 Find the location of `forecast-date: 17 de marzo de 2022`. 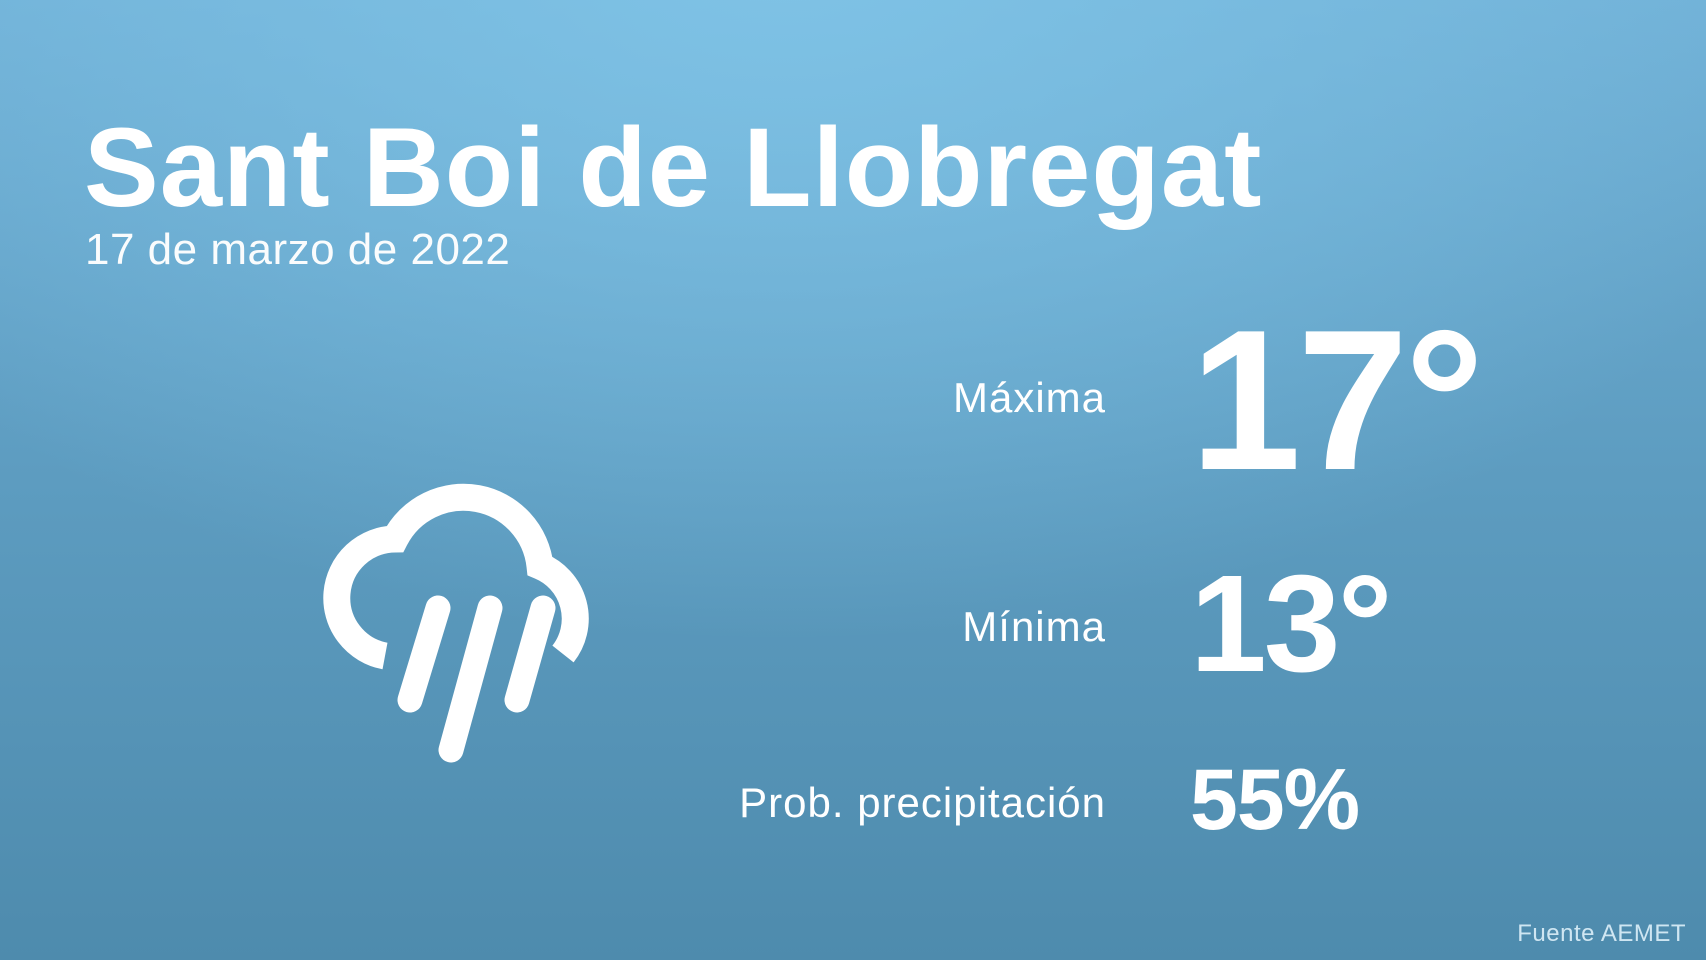

forecast-date: 17 de marzo de 2022 is located at coordinates (298, 249).